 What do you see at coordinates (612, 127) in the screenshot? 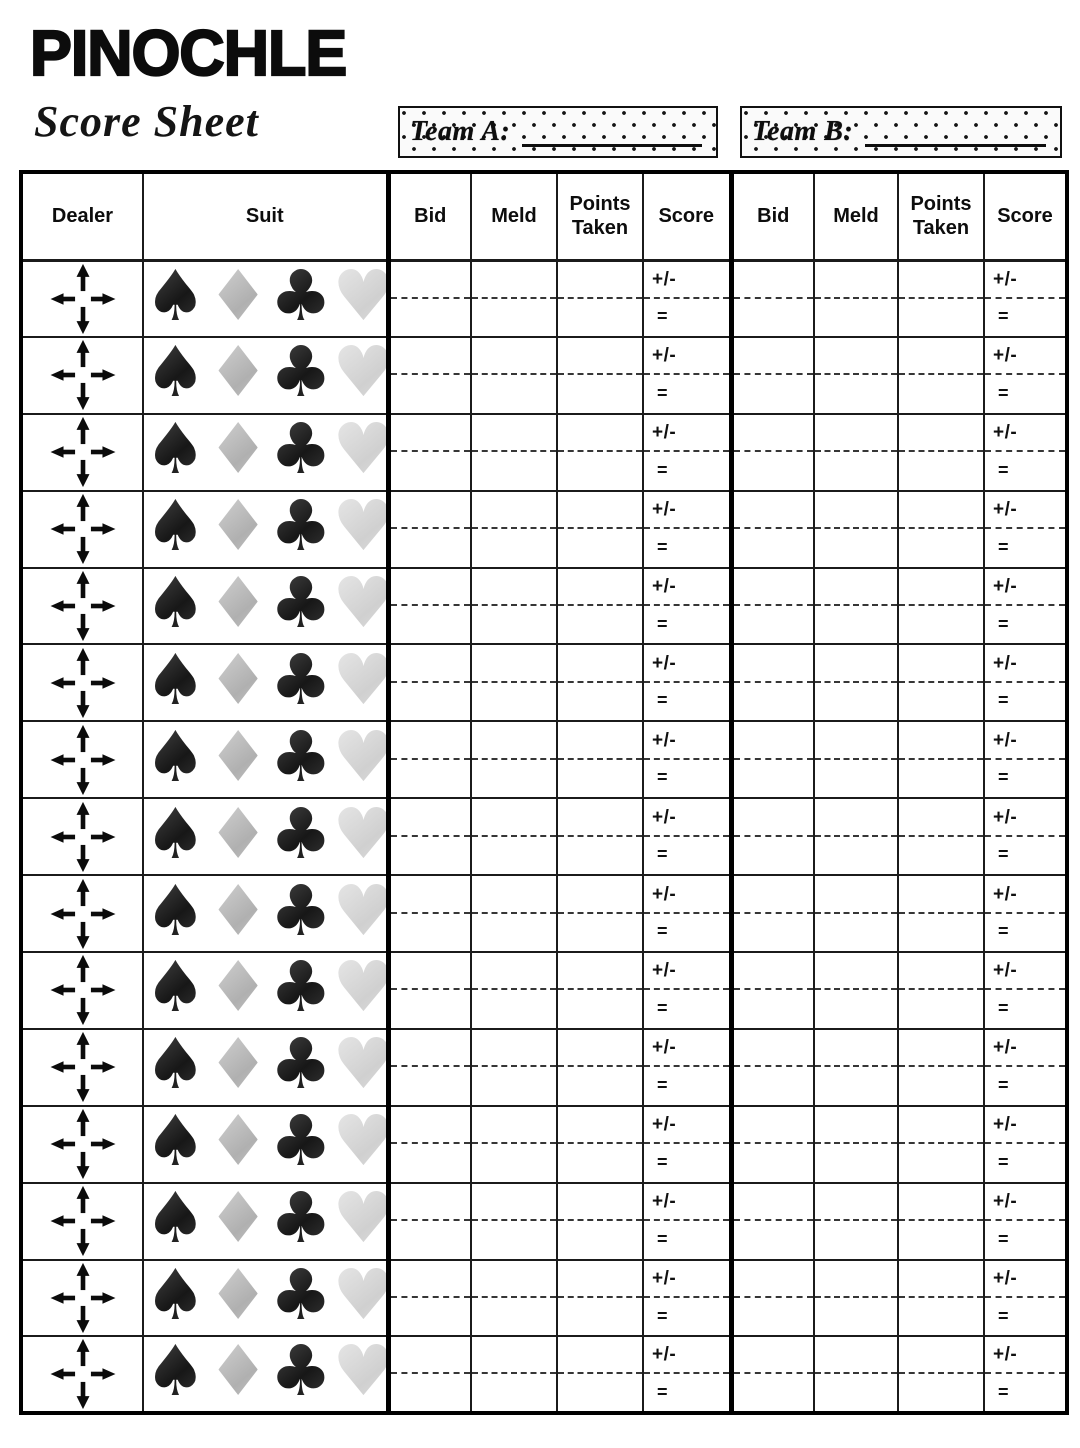
I see `team-a-name-input-line` at bounding box center [612, 127].